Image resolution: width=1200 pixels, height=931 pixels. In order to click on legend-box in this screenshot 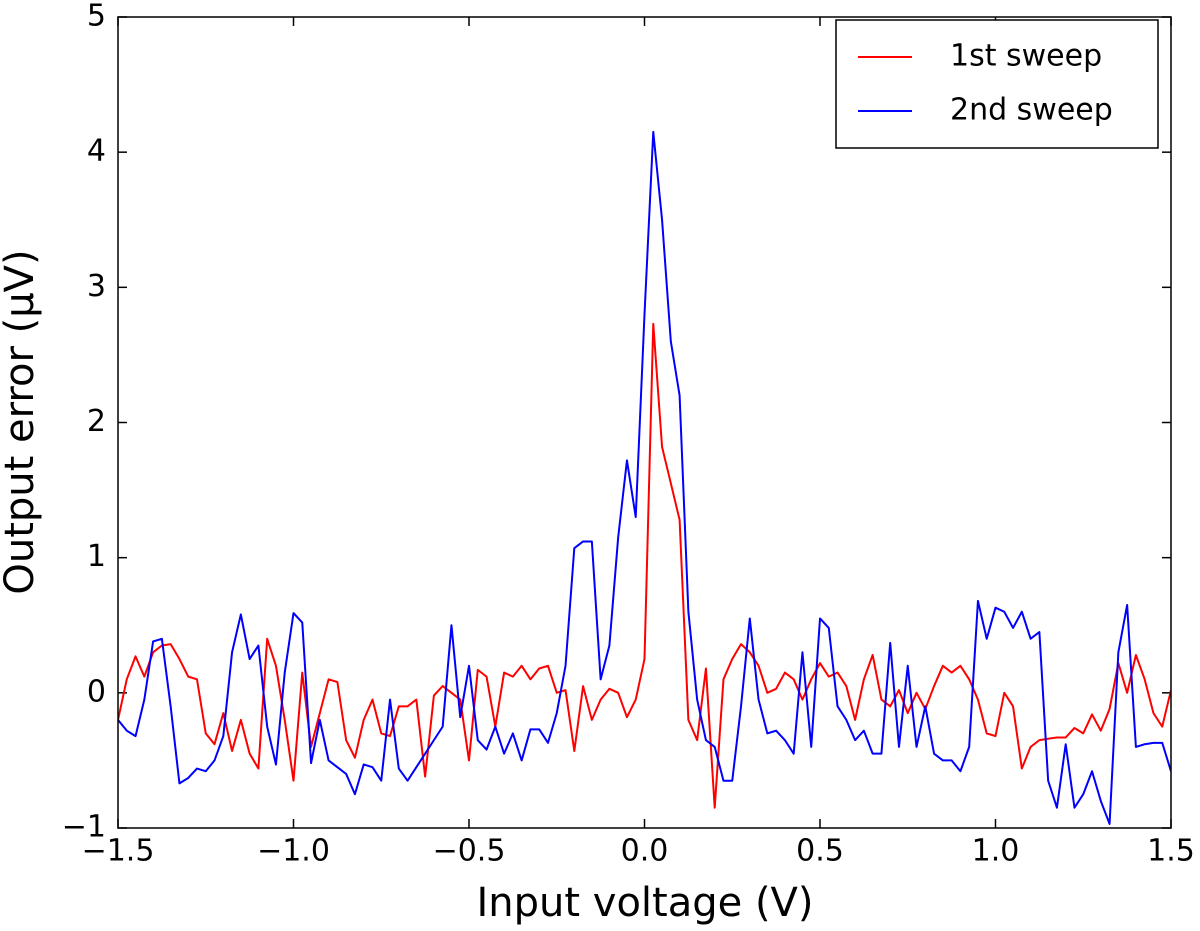, I will do `click(997, 84)`.